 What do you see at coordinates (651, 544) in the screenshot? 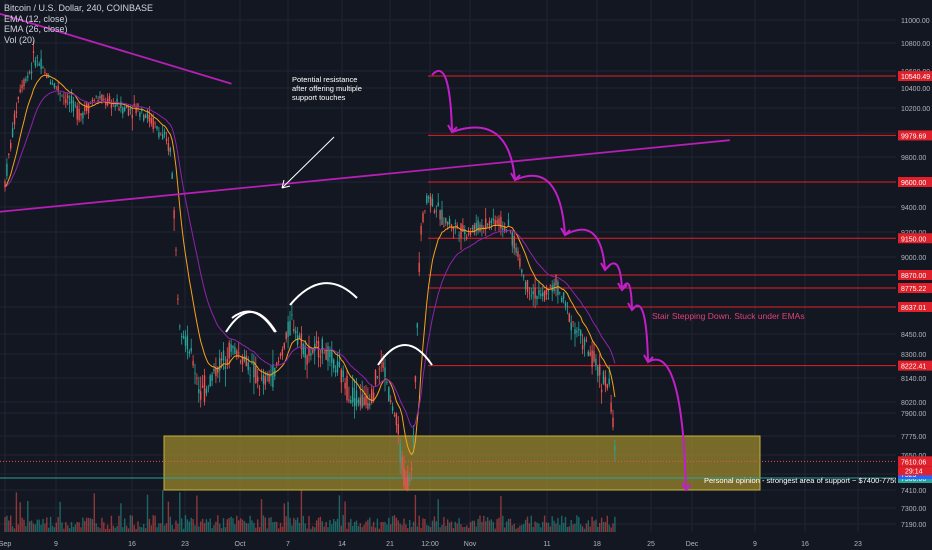
I see `time-tick-label: 25` at bounding box center [651, 544].